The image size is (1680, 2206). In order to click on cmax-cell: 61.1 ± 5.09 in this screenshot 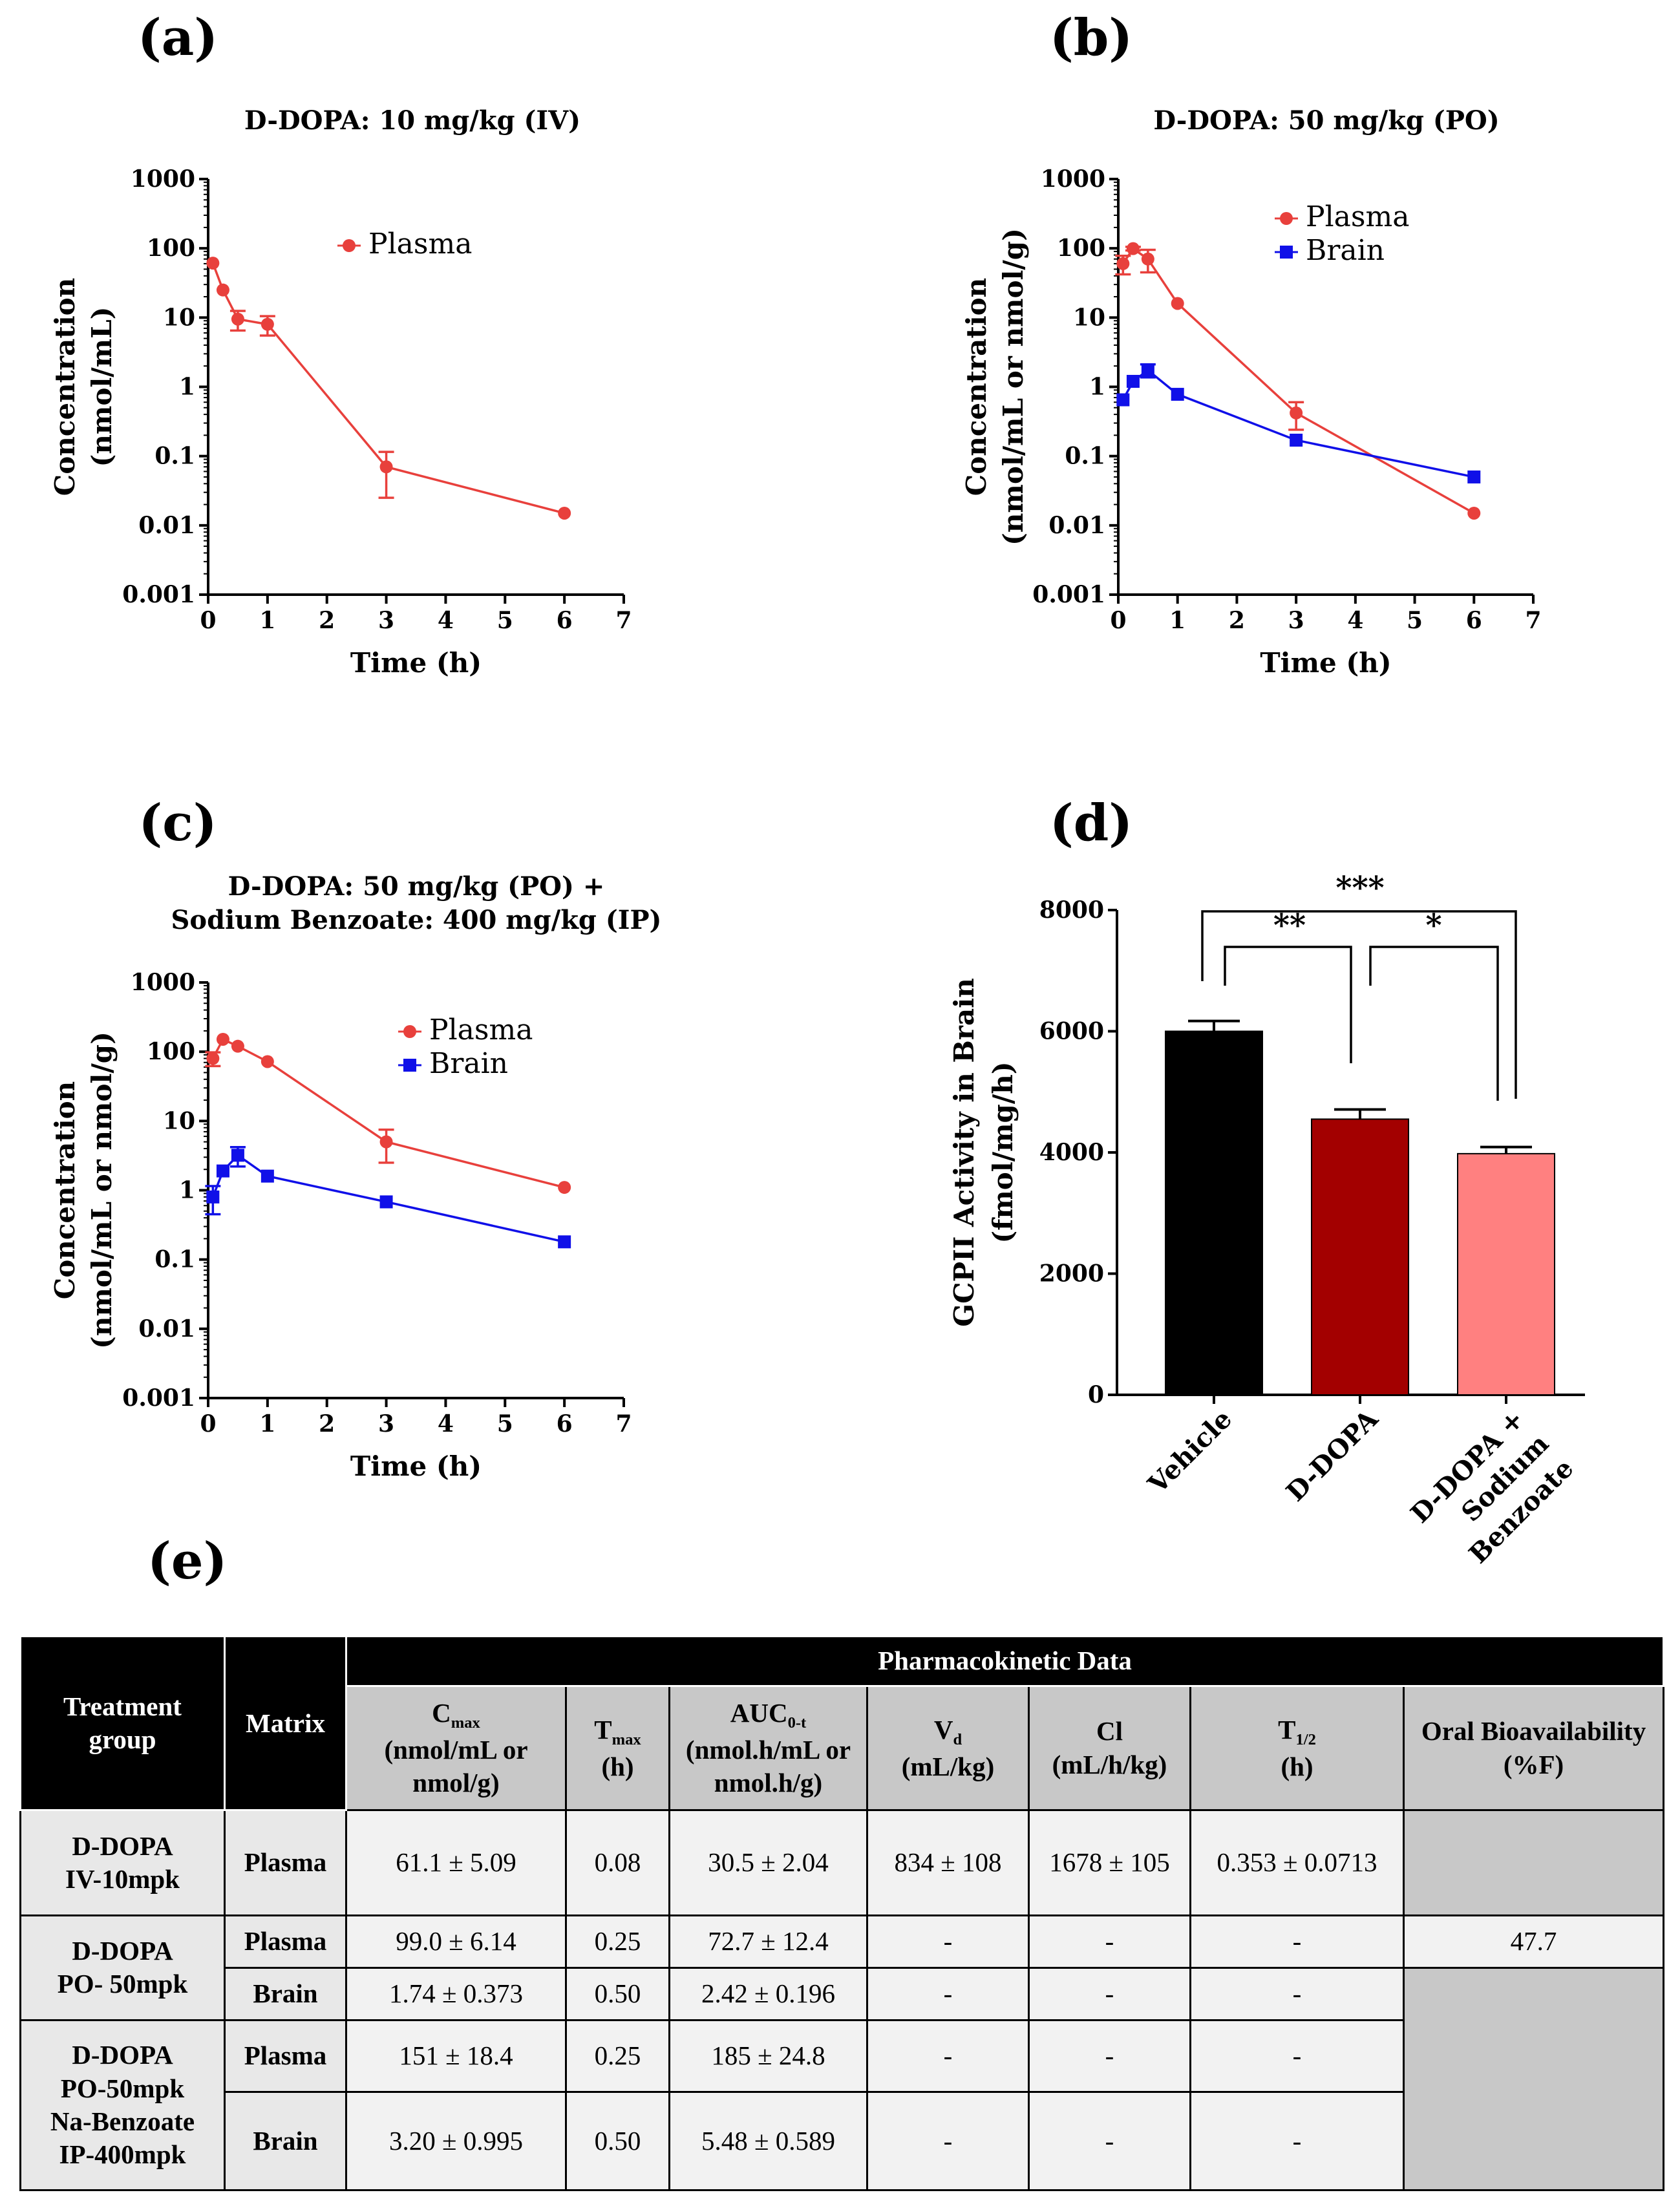, I will do `click(456, 1862)`.